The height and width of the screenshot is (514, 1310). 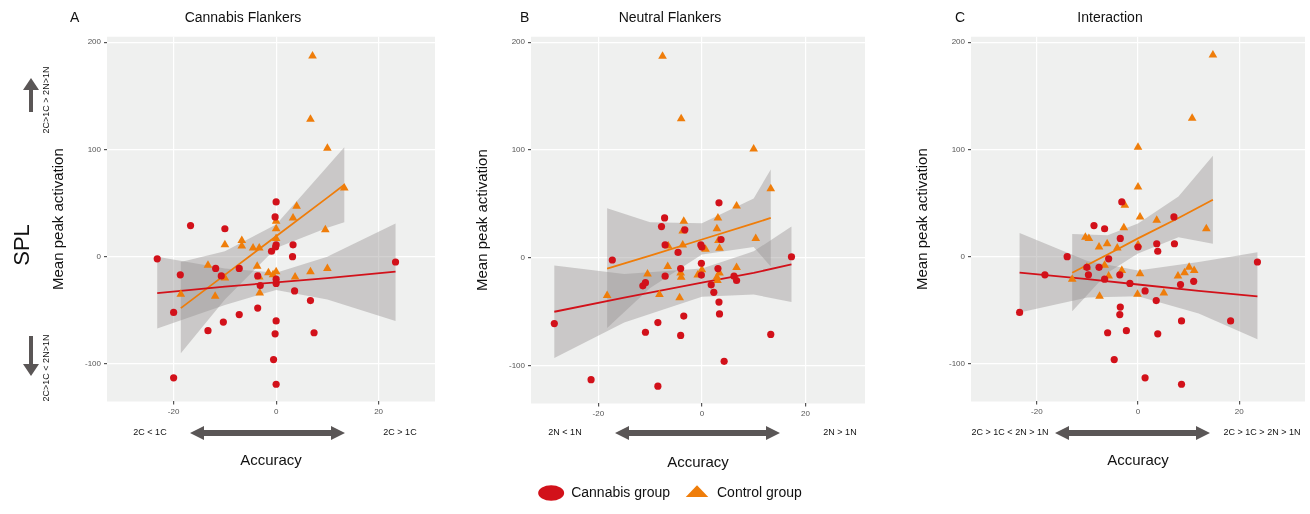 I want to click on text: 2C > 1C, so click(x=400, y=432).